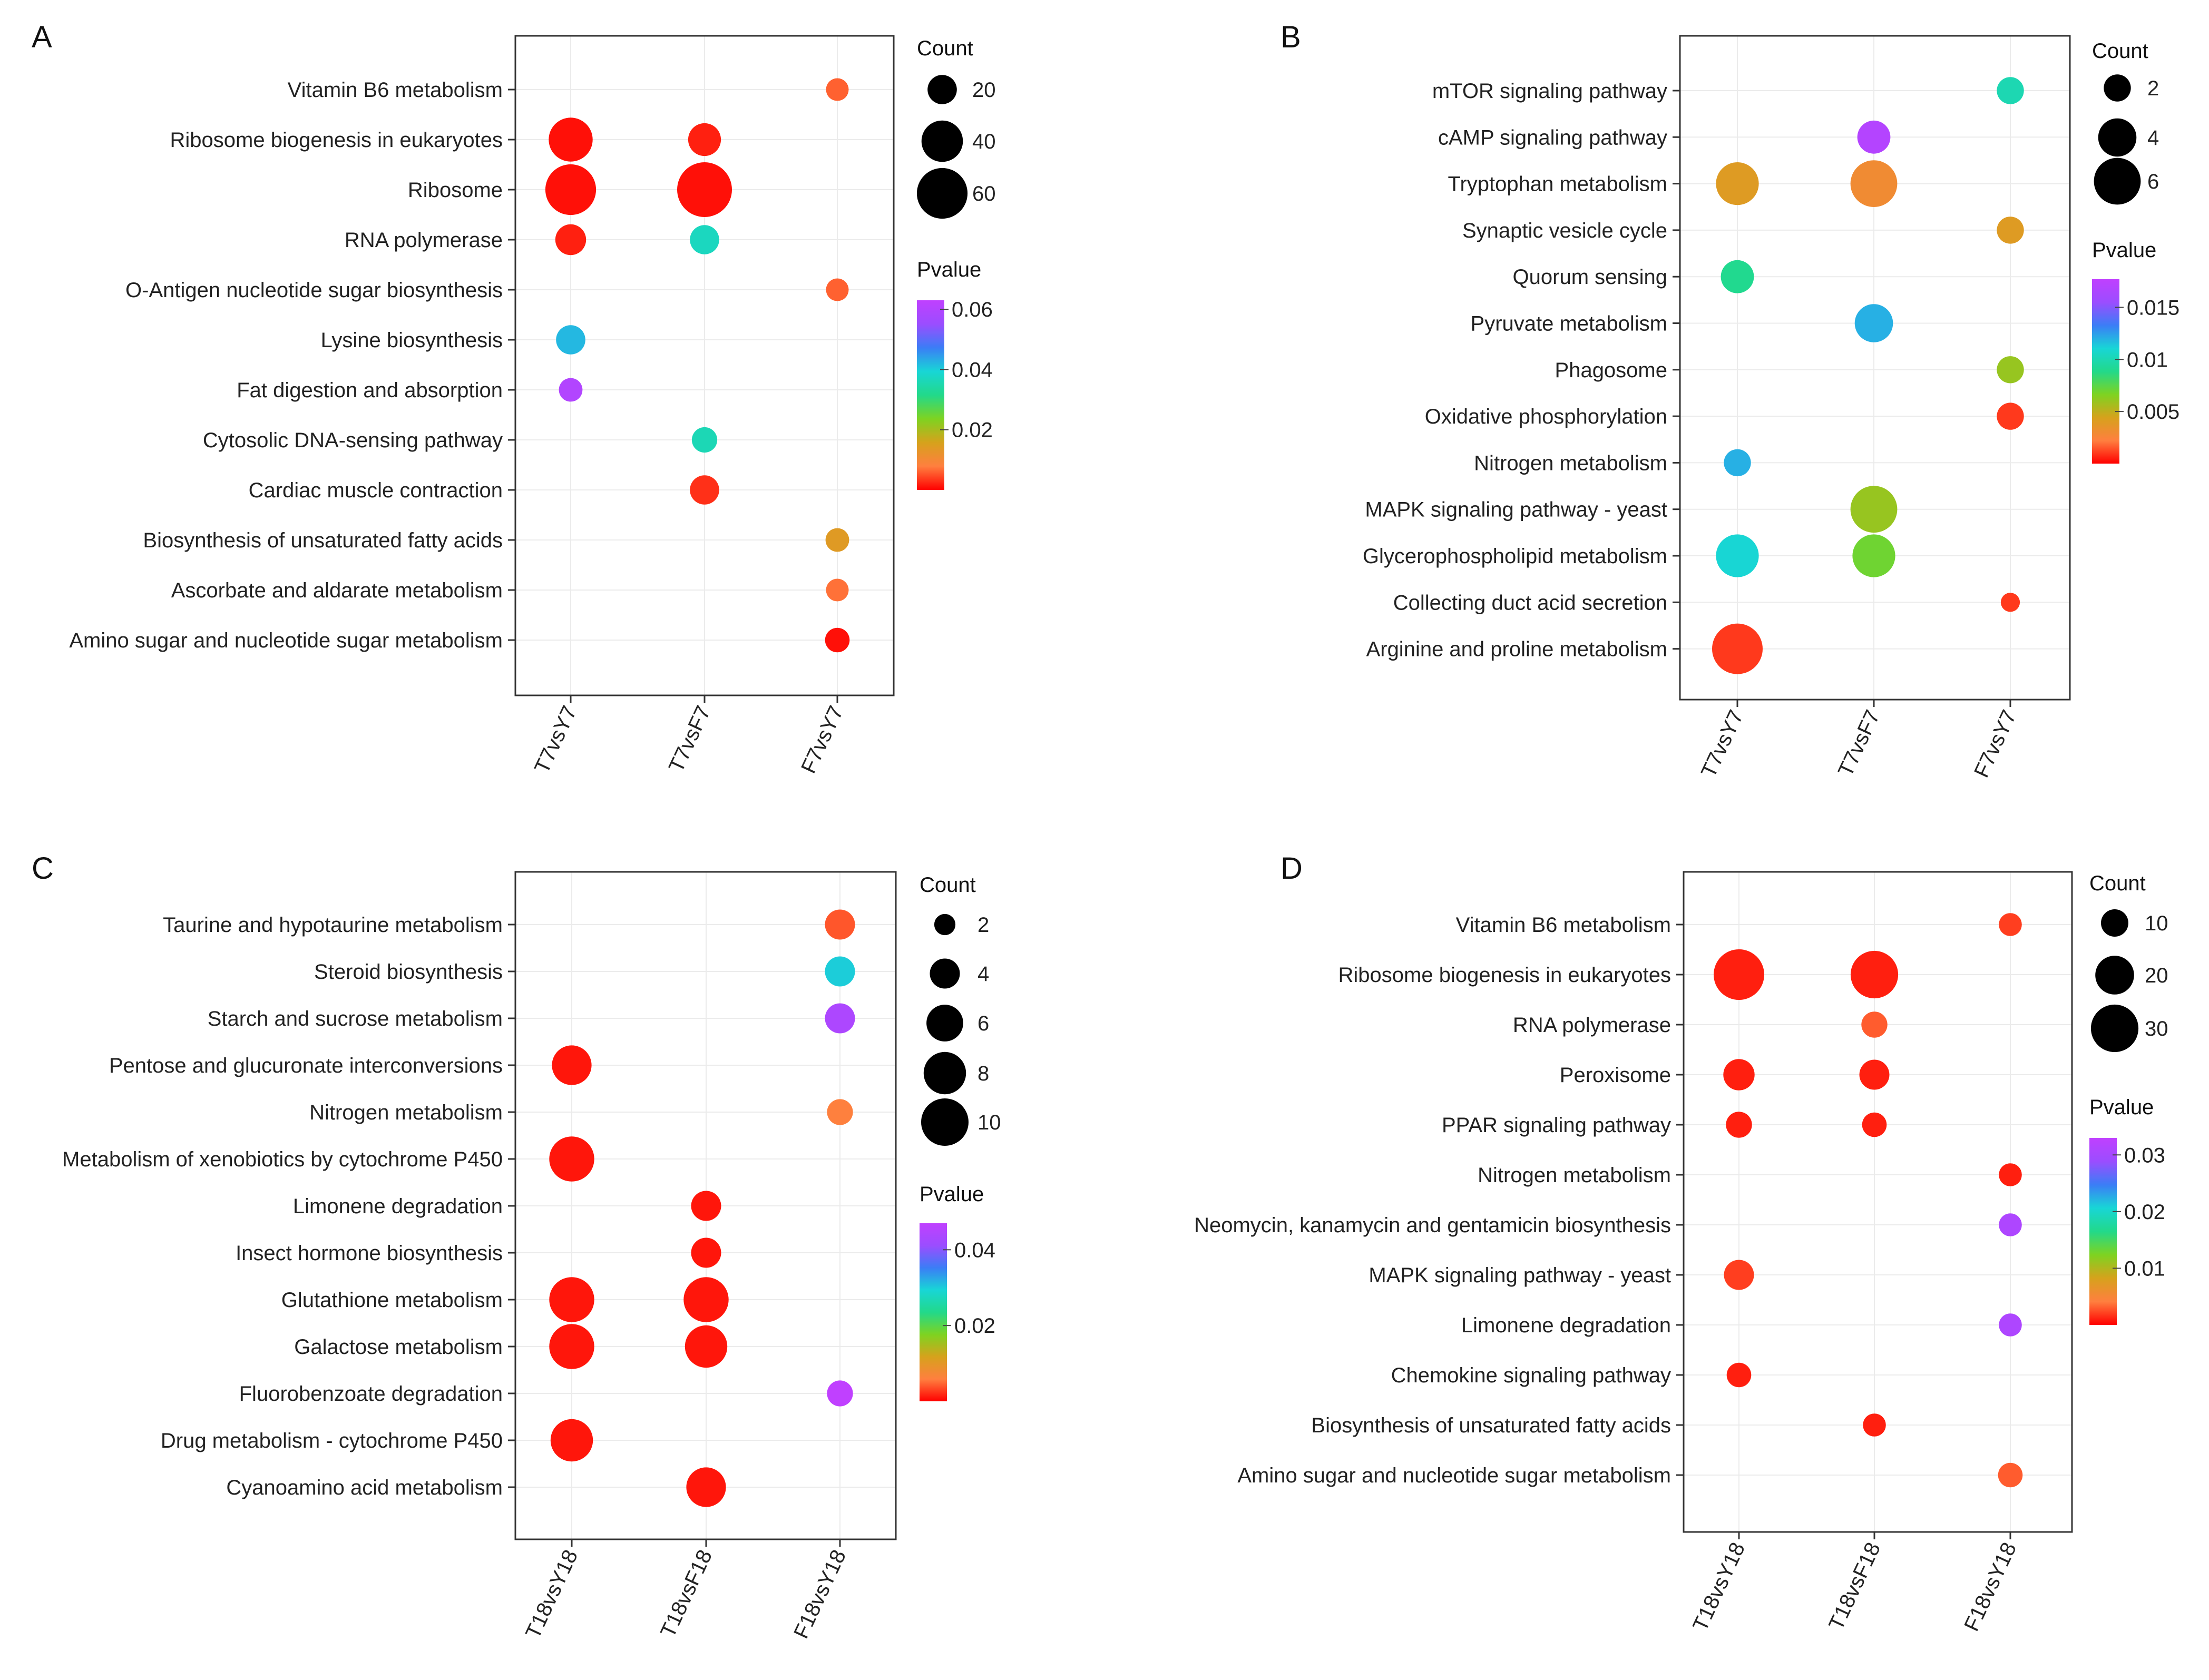 The width and height of the screenshot is (2209, 1680). What do you see at coordinates (412, 340) in the screenshot?
I see `y-tick-label: Lysine biosynthesis` at bounding box center [412, 340].